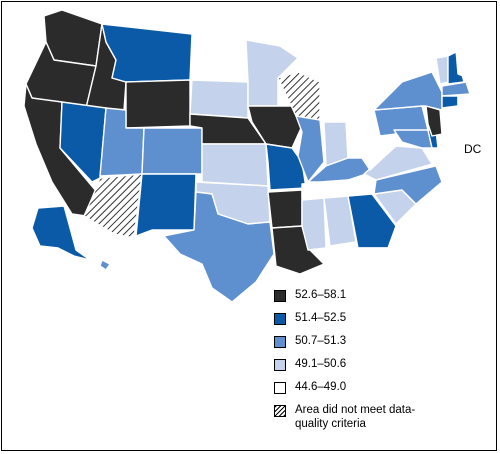  Describe the element at coordinates (321, 341) in the screenshot. I see `legend-label-c3: 50.7–51.3` at that location.